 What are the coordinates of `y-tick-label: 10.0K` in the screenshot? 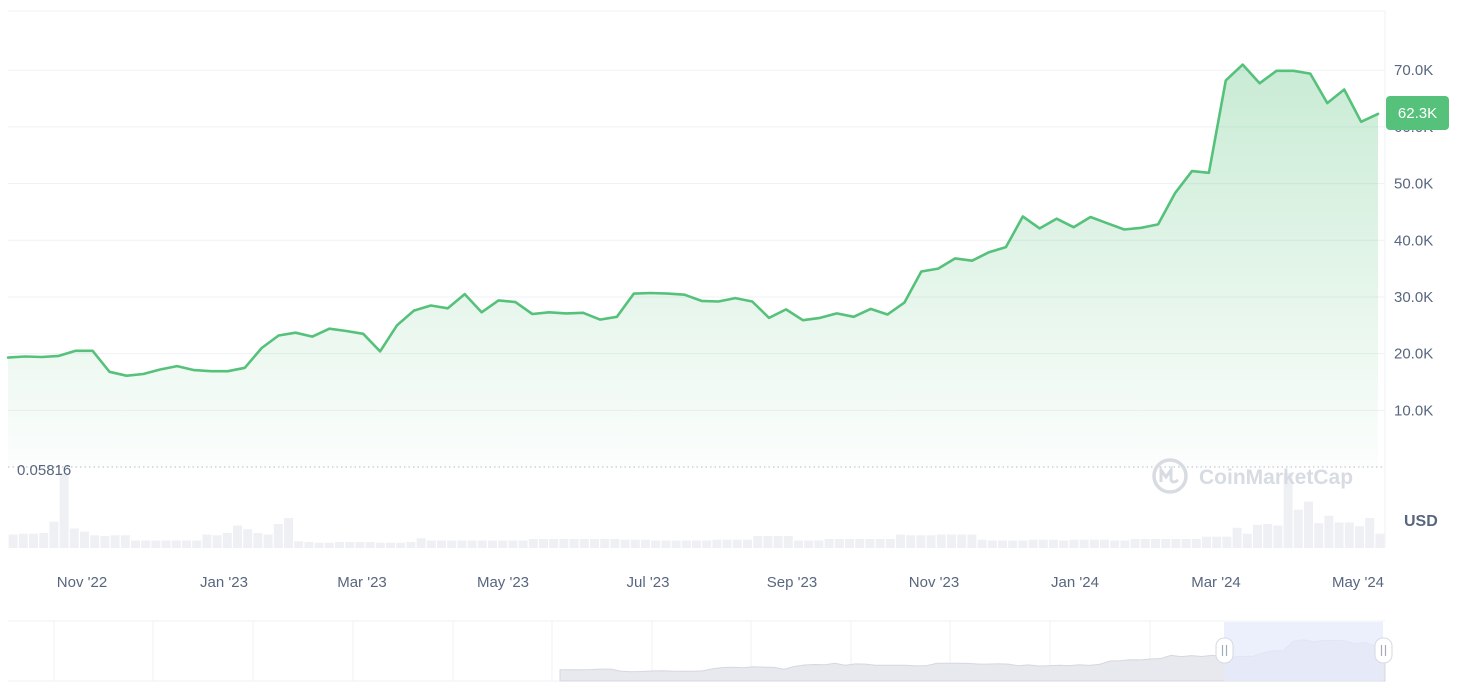 It's located at (1413, 410).